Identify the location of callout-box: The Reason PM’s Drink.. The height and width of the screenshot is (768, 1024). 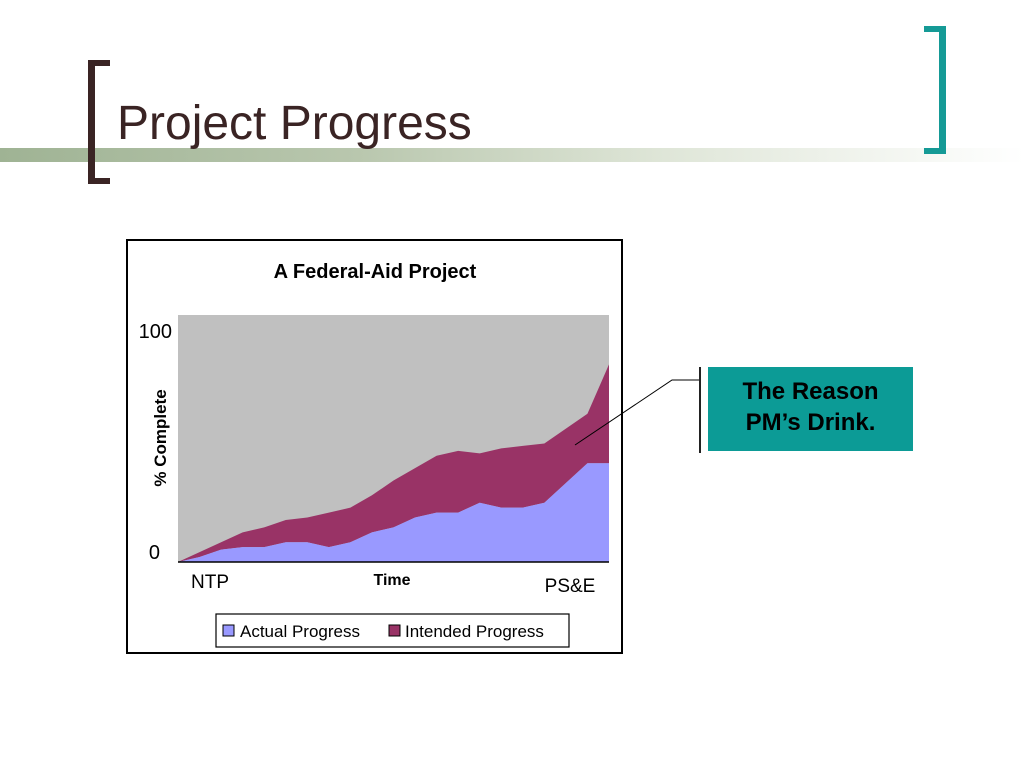
(810, 409).